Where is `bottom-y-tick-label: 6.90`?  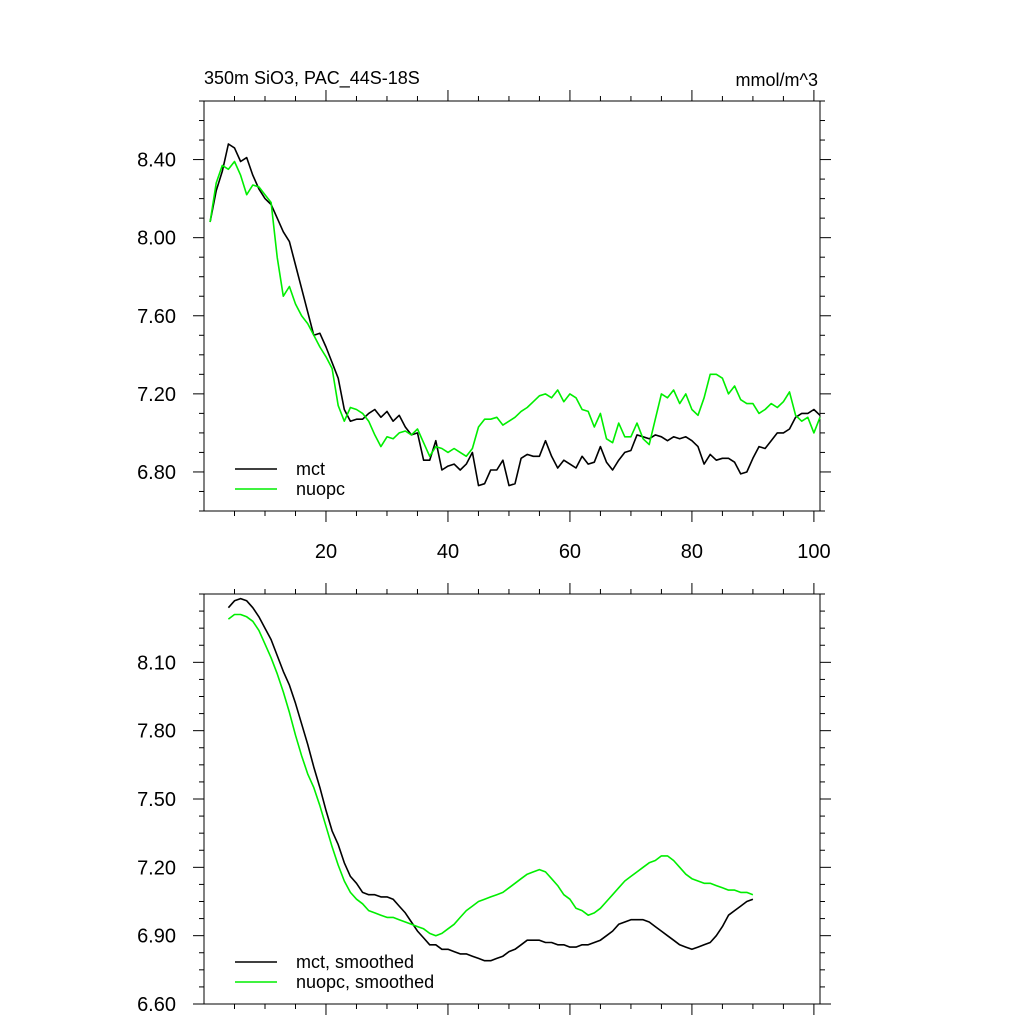 bottom-y-tick-label: 6.90 is located at coordinates (156, 937).